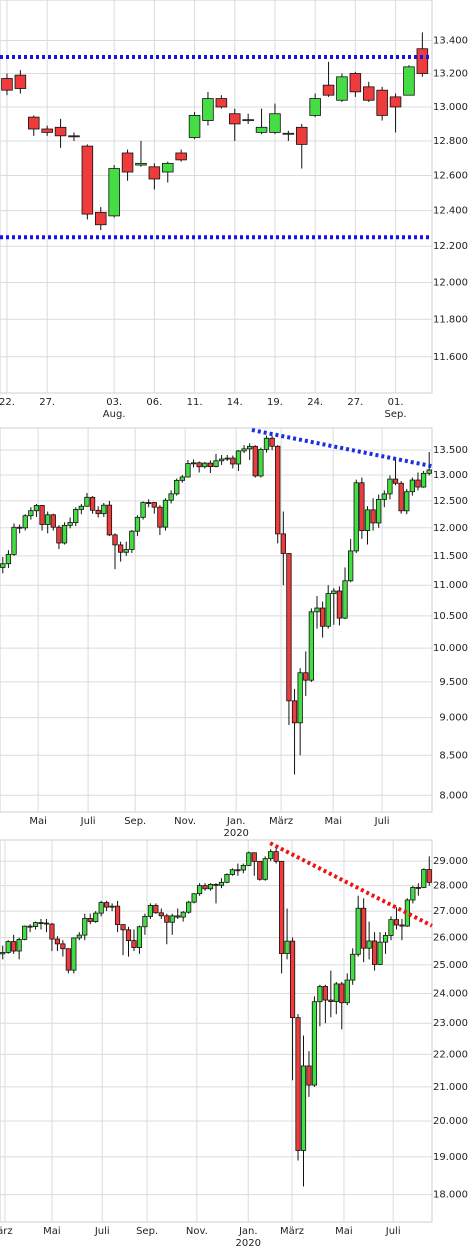  I want to click on x-period-label: Sep., so click(396, 414).